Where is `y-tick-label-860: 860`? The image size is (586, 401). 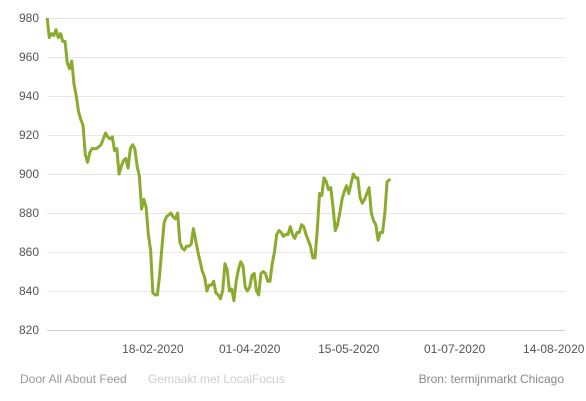 y-tick-label-860: 860 is located at coordinates (29, 252).